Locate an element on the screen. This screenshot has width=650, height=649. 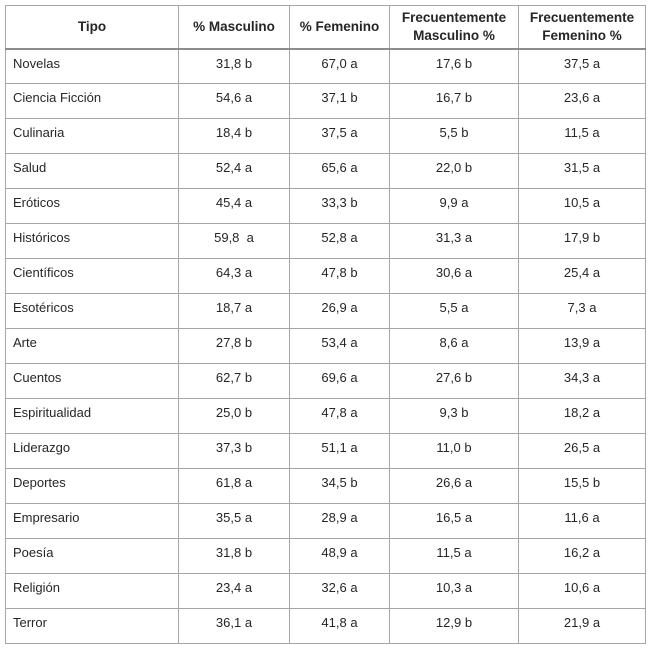
table-row: Religión 23,4 a 32,6 a 10,3 a 10,6 a is located at coordinates (325, 591).